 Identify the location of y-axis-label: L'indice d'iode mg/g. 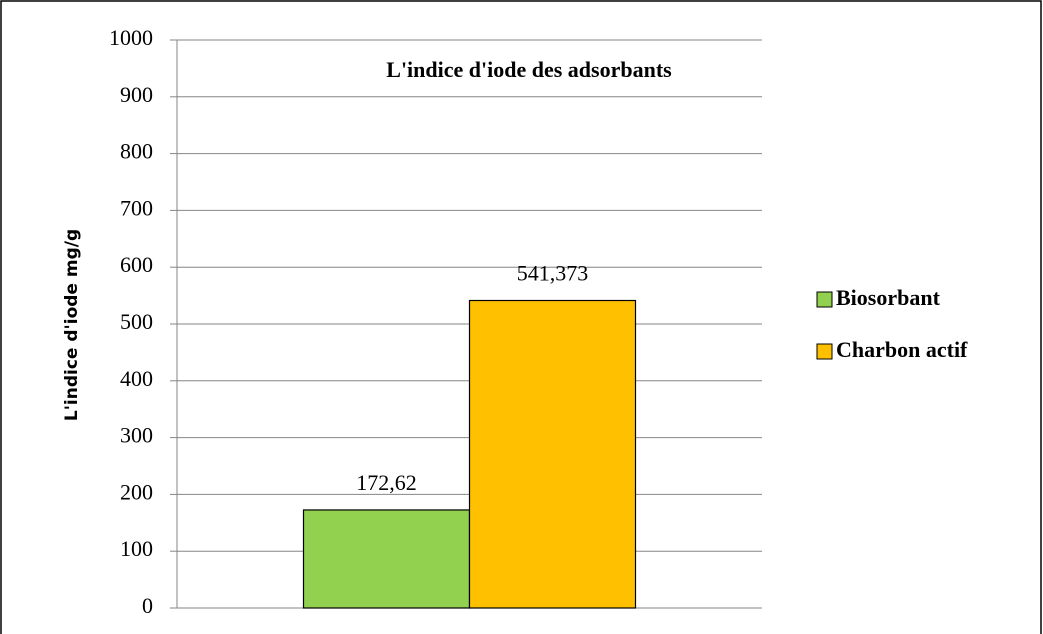
(72, 325).